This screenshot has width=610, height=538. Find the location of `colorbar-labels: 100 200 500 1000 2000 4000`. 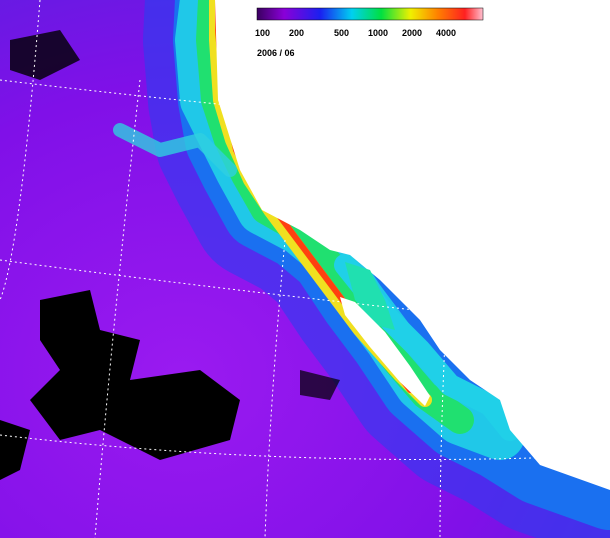

colorbar-labels: 100 200 500 1000 2000 4000 is located at coordinates (355, 33).